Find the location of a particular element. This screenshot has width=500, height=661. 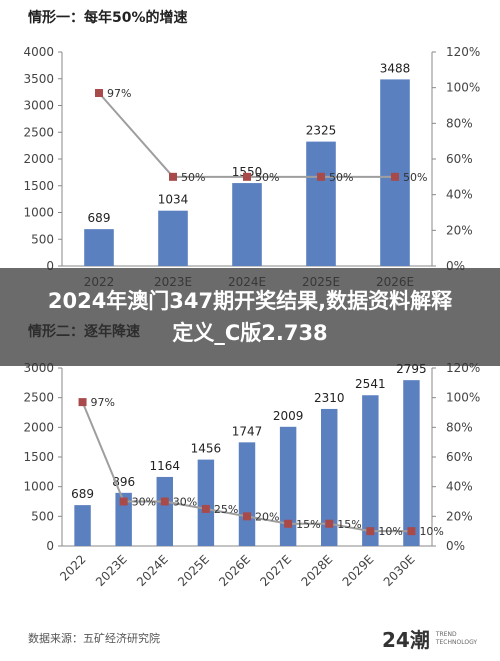

bar-value-label: 1550 is located at coordinates (247, 172).